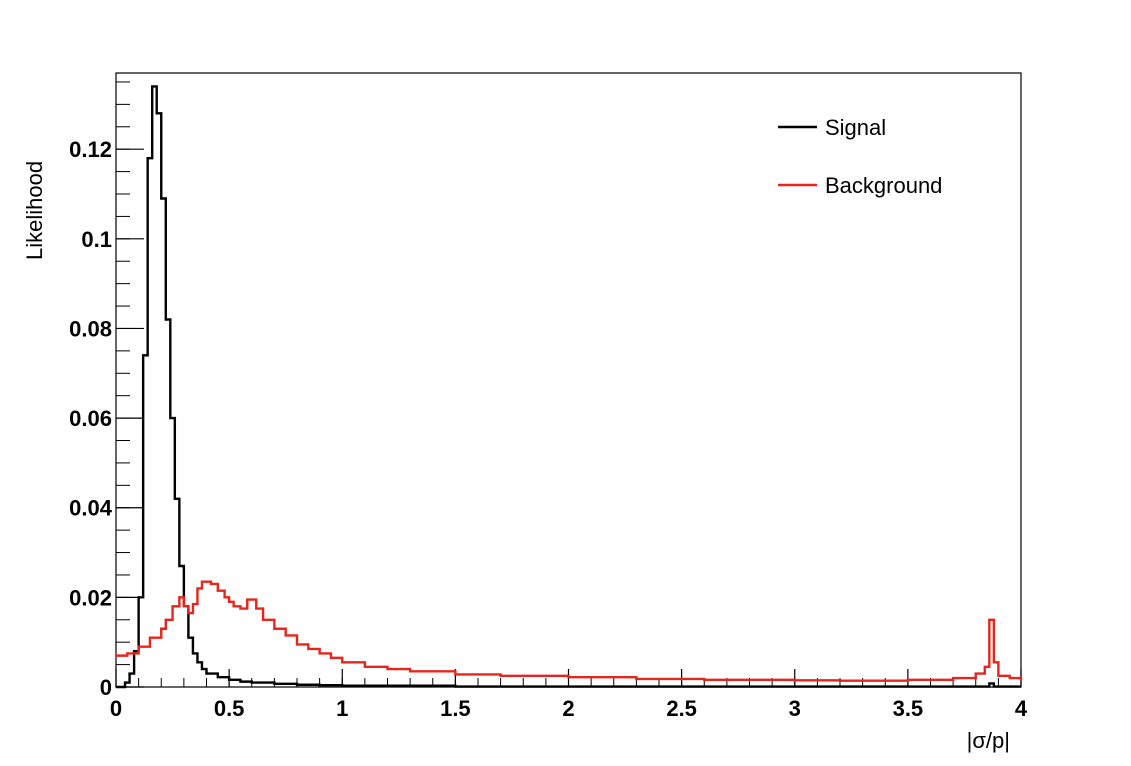 Image resolution: width=1131 pixels, height=766 pixels. I want to click on x-tick-labels: 0 0.5 1 1.5 2 2.5 3 3.5 4, so click(569, 708).